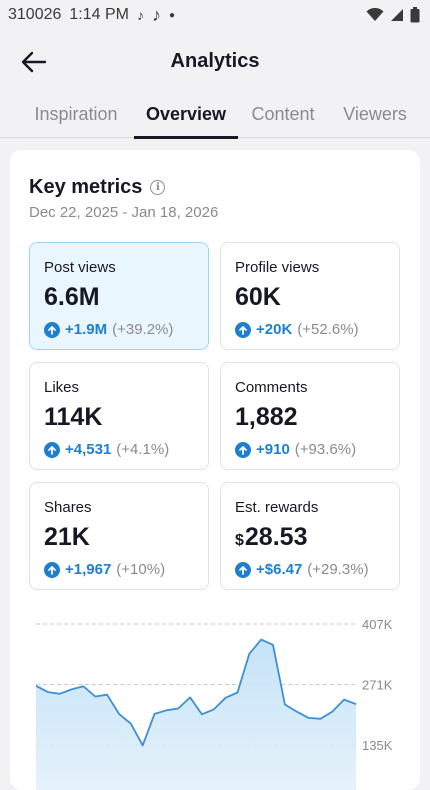 This screenshot has width=430, height=790. I want to click on tab-viewers: Viewers, so click(375, 115).